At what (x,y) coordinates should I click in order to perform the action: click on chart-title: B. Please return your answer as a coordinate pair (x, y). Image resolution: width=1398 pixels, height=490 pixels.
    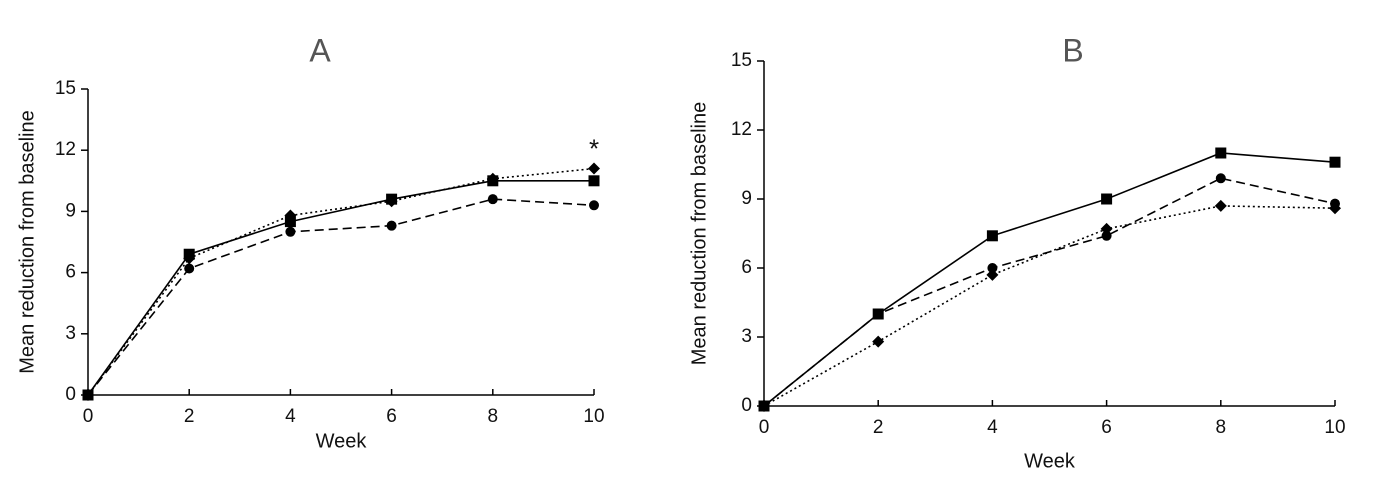
    Looking at the image, I should click on (1072, 50).